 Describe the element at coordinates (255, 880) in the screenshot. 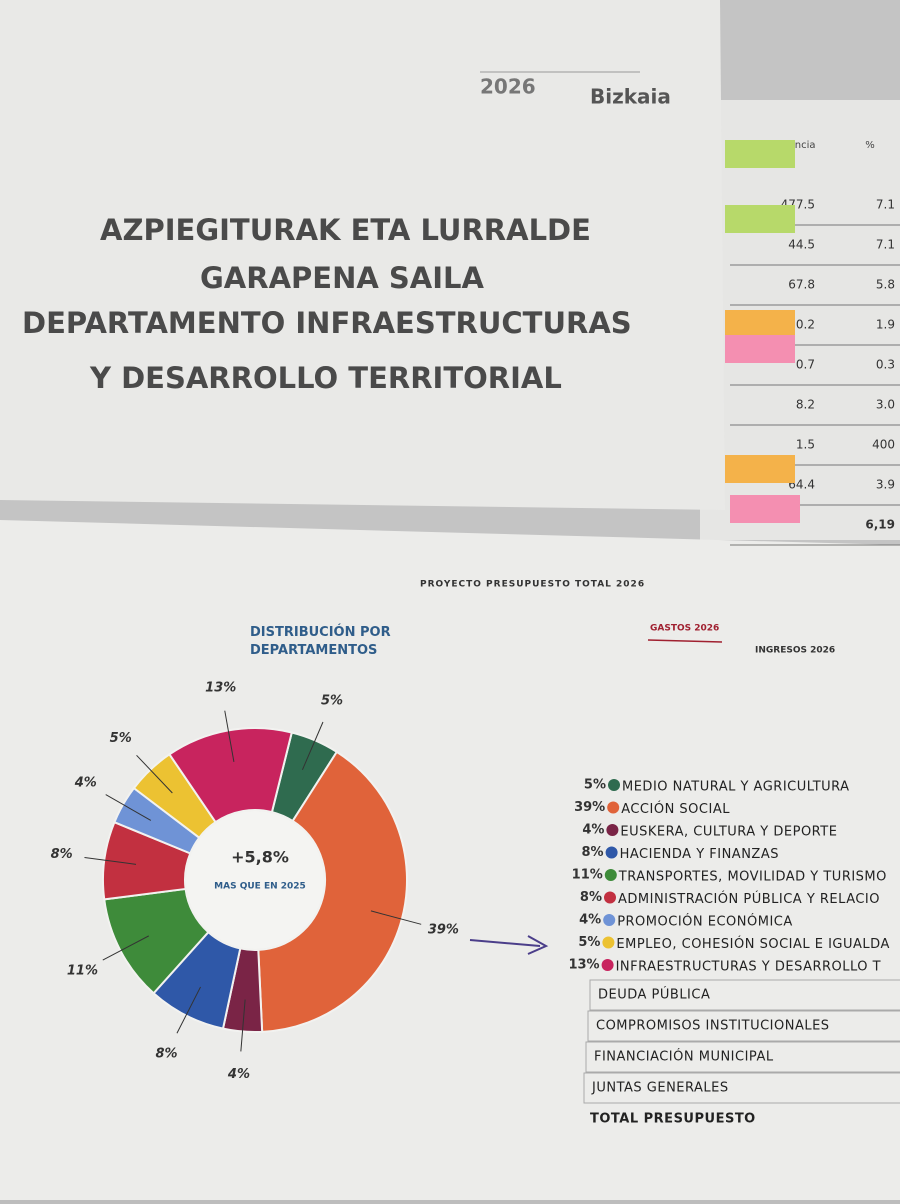

I see `donut-hole` at that location.